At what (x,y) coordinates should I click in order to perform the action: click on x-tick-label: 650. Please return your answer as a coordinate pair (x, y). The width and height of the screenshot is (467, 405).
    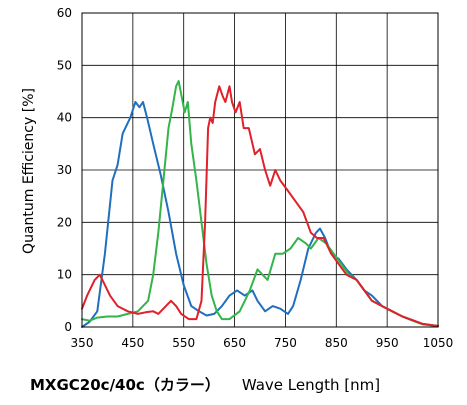
    Looking at the image, I should click on (234, 343).